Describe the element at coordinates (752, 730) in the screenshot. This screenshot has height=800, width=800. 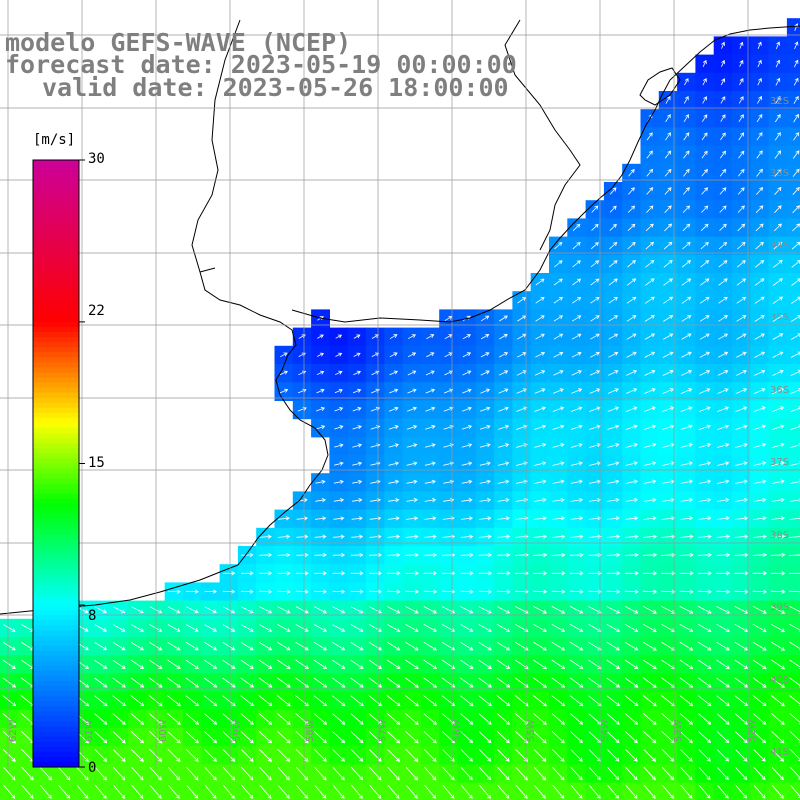
I see `lon-label: 52W` at that location.